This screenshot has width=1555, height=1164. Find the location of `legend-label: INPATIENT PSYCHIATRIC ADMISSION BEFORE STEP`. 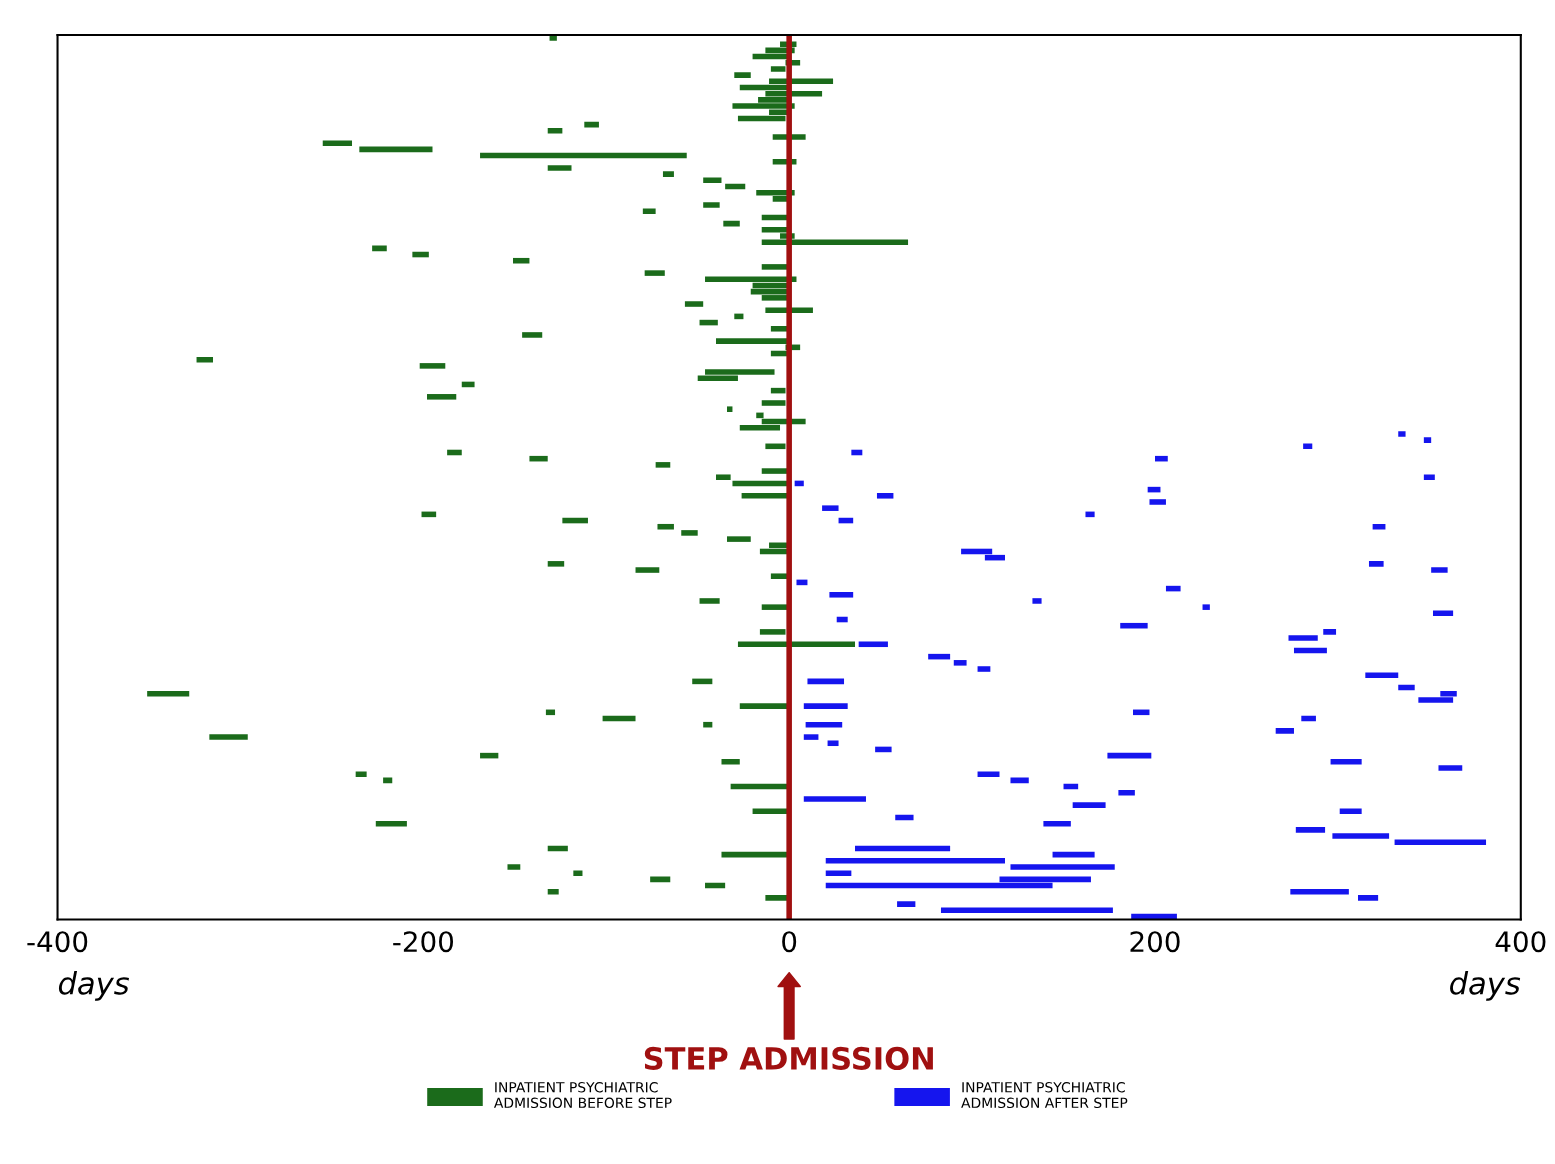

legend-label: INPATIENT PSYCHIATRIC ADMISSION BEFORE STEP is located at coordinates (582, 1095).